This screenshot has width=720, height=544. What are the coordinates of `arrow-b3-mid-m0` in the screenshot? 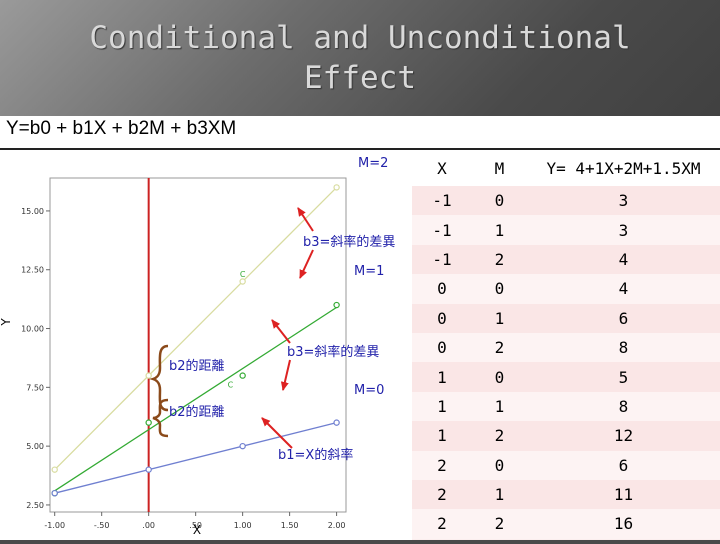 It's located at (285, 375).